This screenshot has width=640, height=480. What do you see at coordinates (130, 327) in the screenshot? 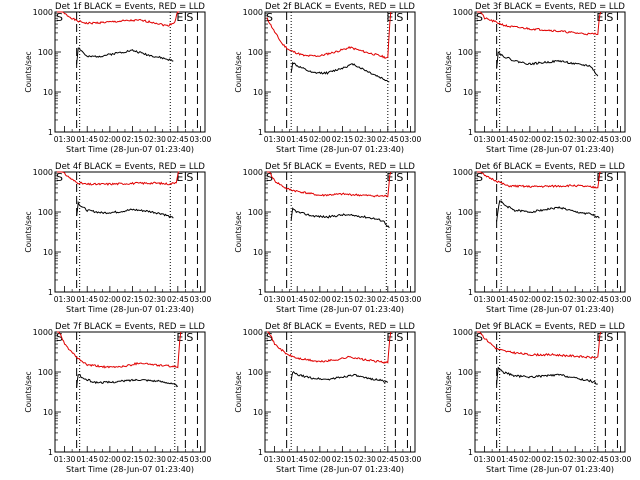
I see `plot-title: Det 7f BLACK = Events, RED = LLD` at bounding box center [130, 327].